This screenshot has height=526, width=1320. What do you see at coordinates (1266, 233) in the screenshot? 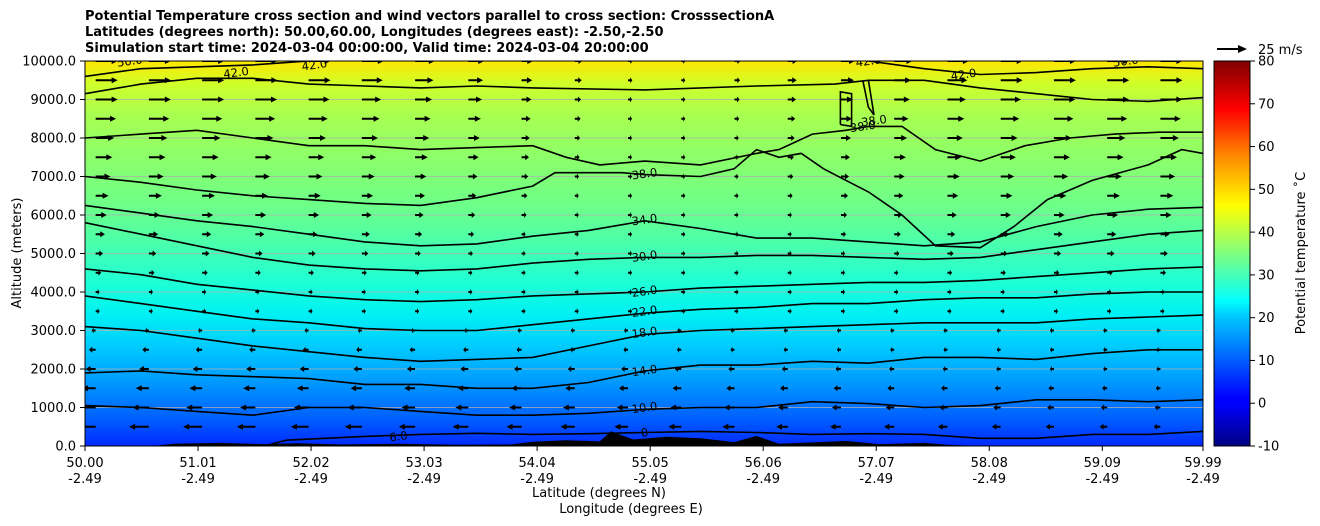
I see `colorbar-tick-label: 40` at bounding box center [1266, 233].